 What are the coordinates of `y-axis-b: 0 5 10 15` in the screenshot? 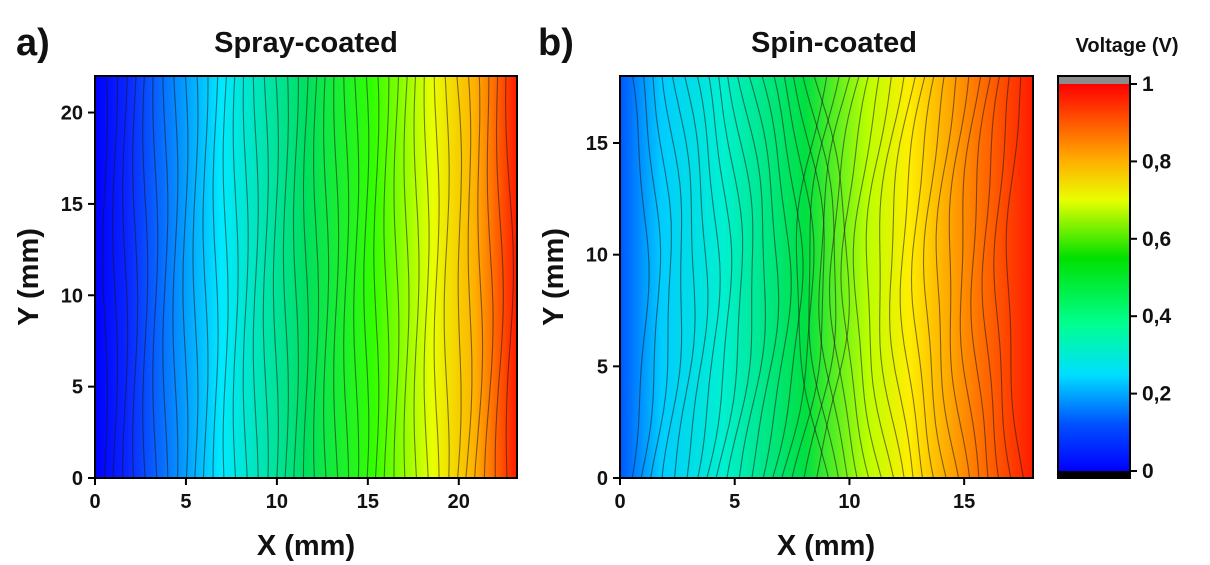 It's located at (603, 311).